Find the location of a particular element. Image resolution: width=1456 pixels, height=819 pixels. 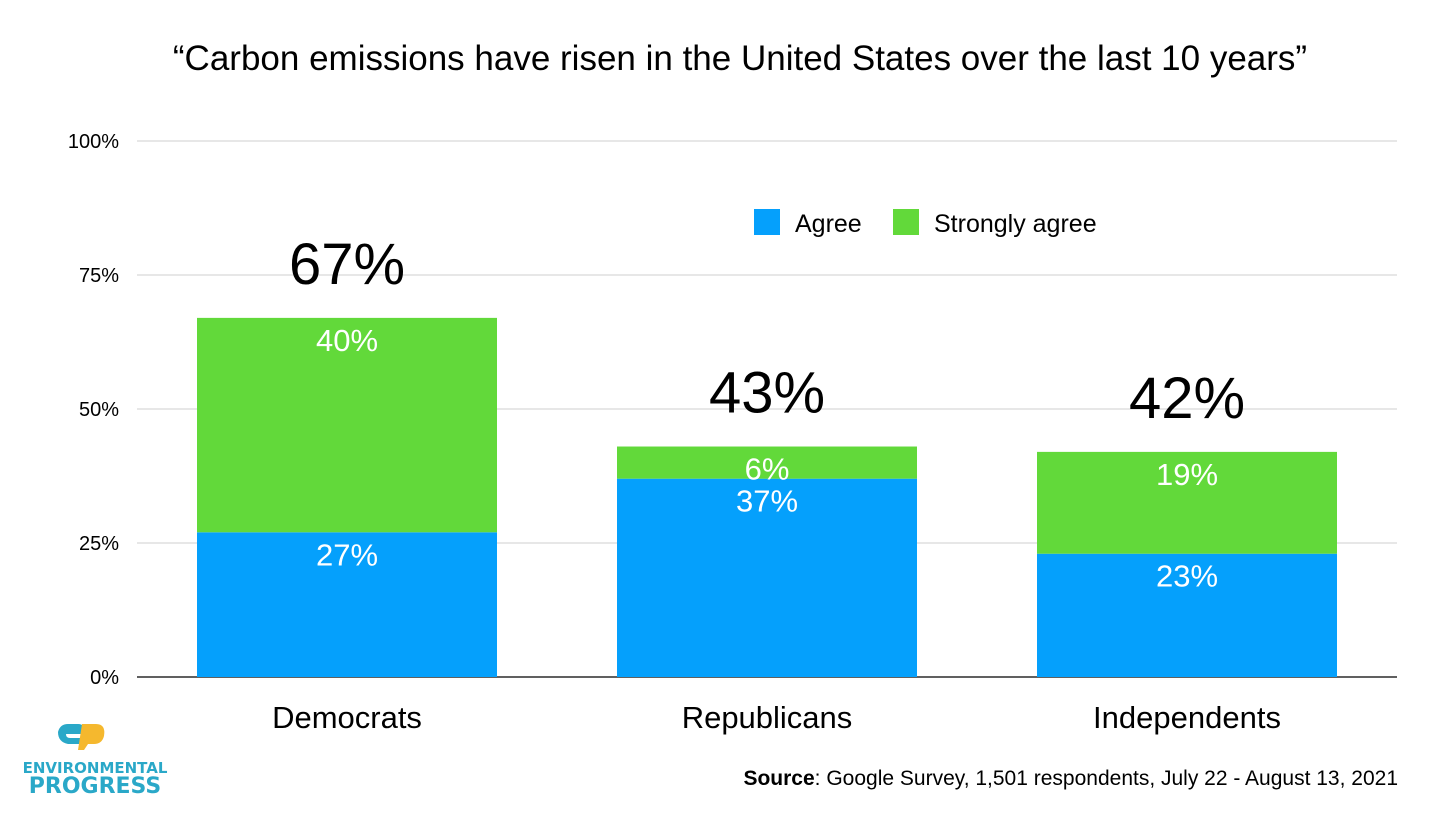

y-tick-label: 100% is located at coordinates (93, 142).